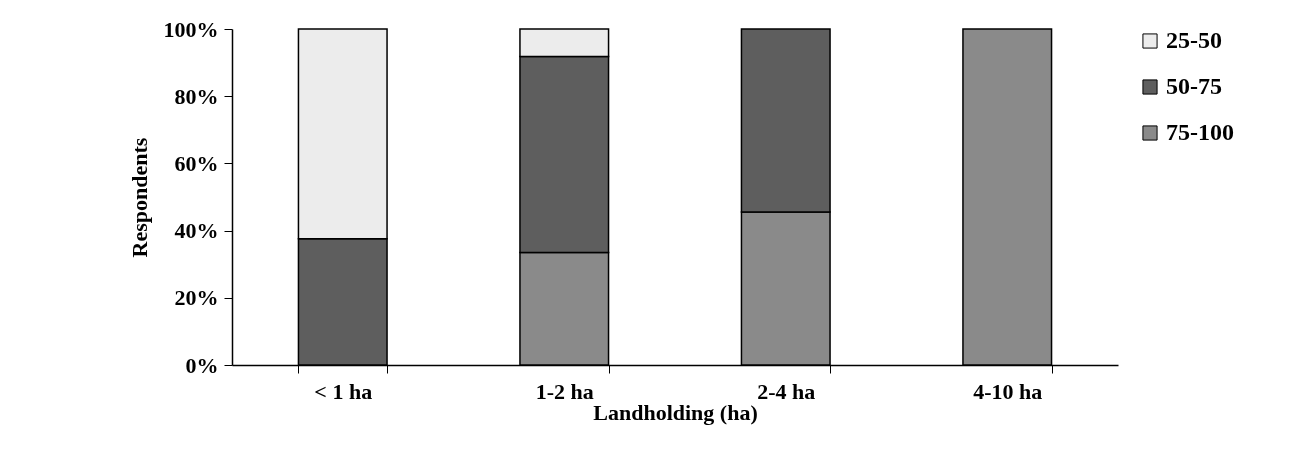 This screenshot has width=1299, height=456. Describe the element at coordinates (139, 197) in the screenshot. I see `y-axis-title: Respondents` at that location.